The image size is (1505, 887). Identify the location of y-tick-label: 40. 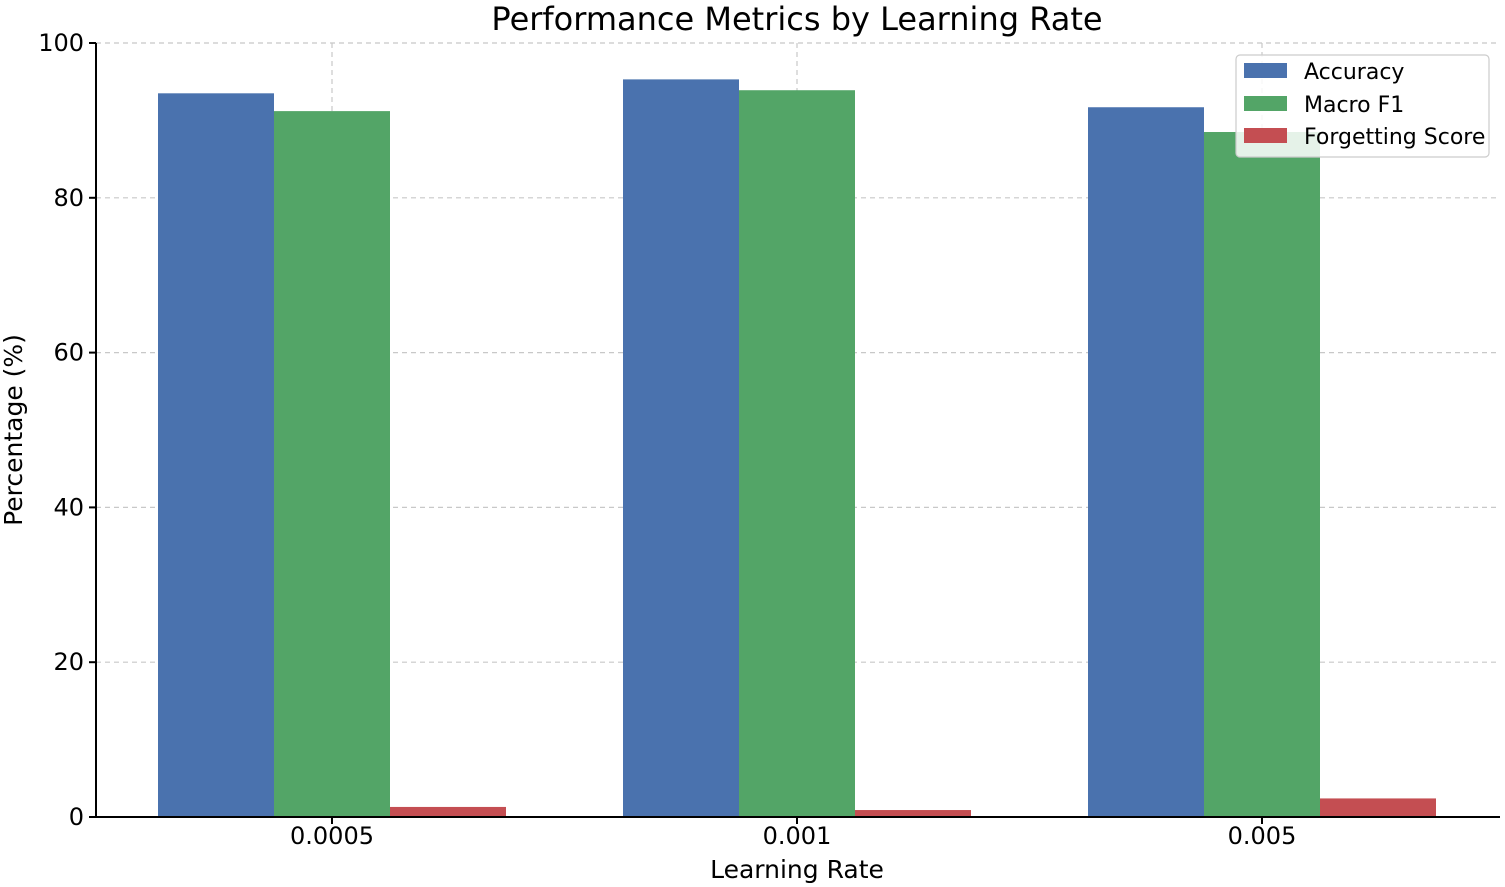
(68, 507).